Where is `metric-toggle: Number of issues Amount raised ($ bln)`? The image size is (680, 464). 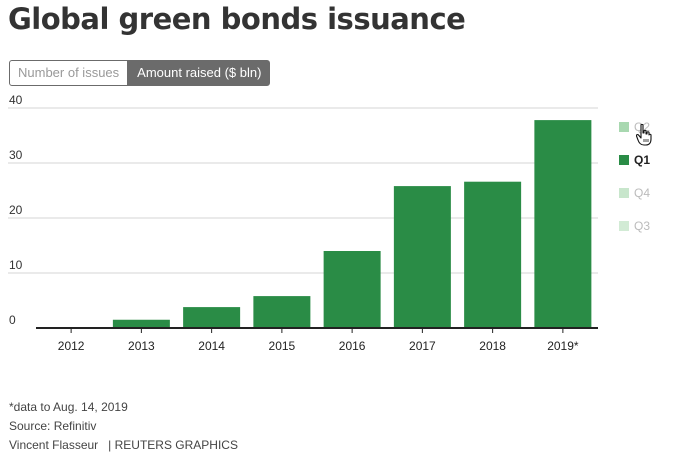
metric-toggle: Number of issues Amount raised ($ bln) is located at coordinates (140, 73).